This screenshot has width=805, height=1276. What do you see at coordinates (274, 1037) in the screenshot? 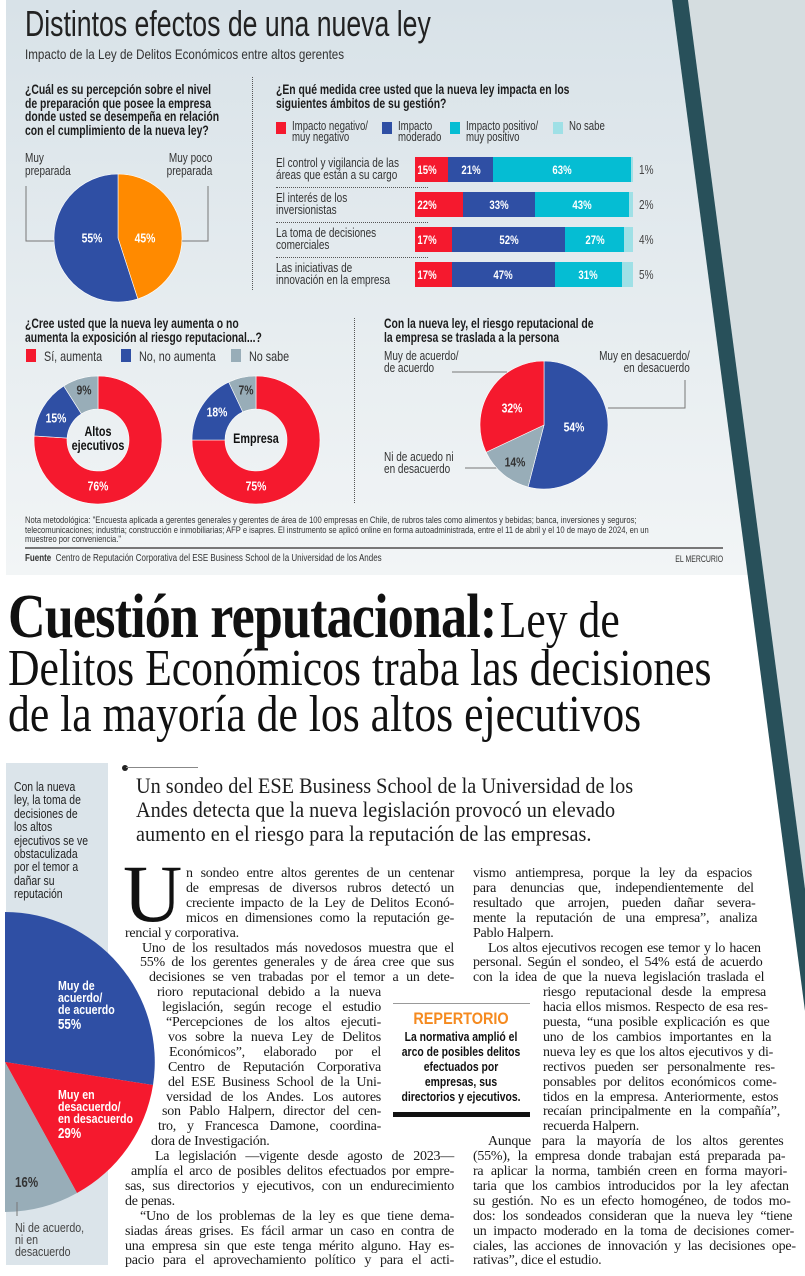
I see `body-text-line: vos sobre la nueva Ley de Delitos` at bounding box center [274, 1037].